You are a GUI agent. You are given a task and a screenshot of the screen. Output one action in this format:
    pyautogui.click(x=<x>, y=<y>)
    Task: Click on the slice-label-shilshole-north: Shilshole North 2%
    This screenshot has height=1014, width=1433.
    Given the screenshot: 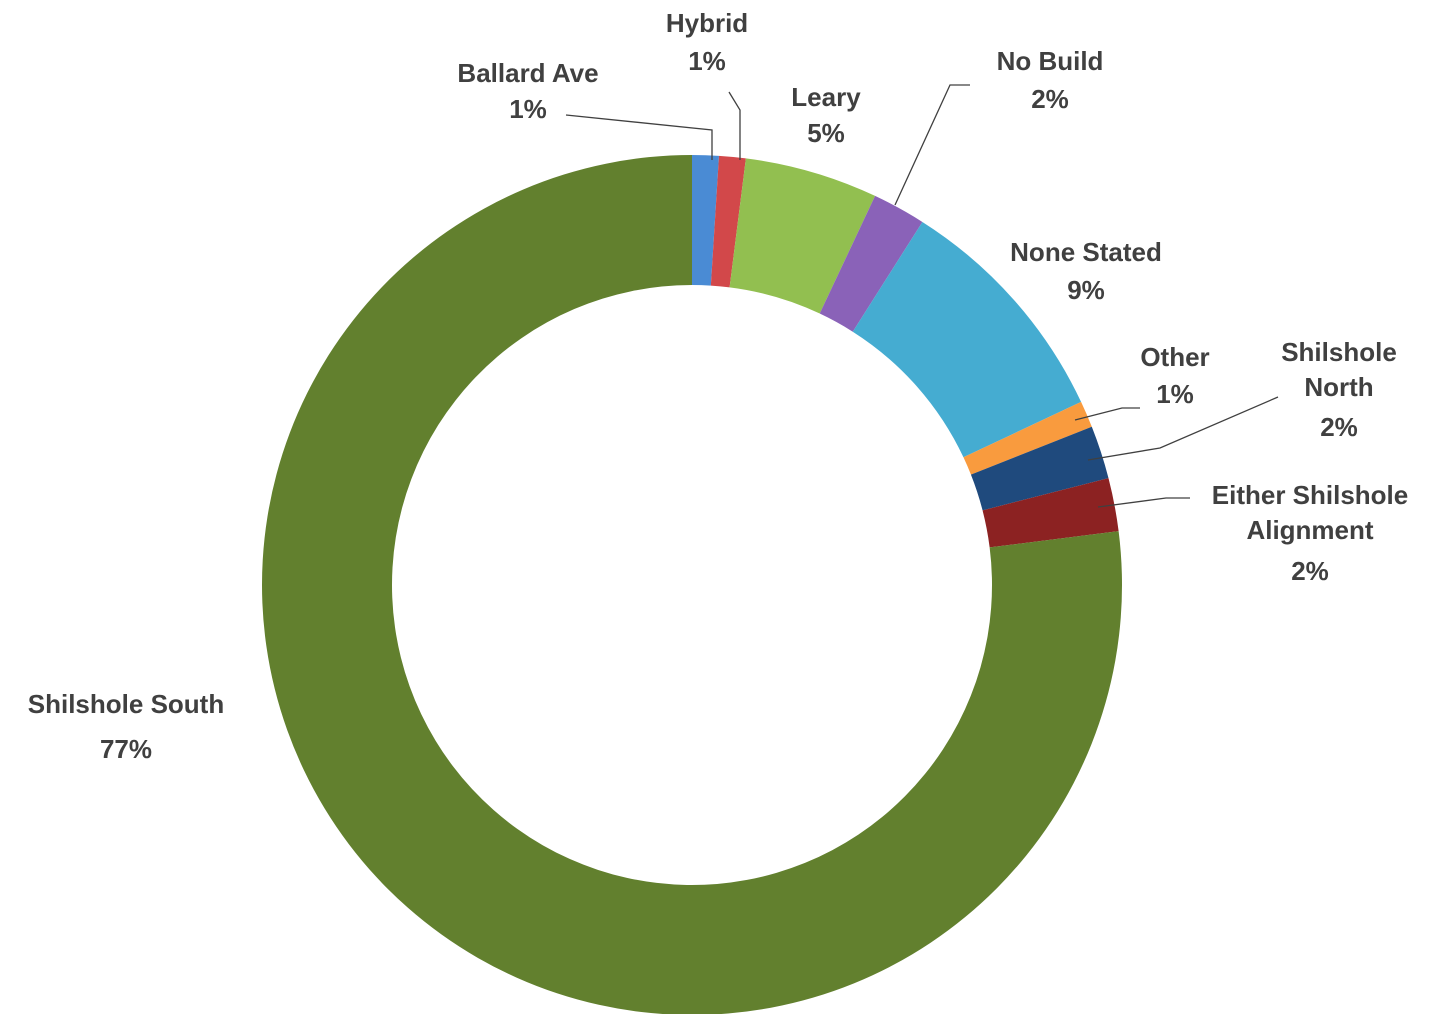 What is the action you would take?
    pyautogui.click(x=1339, y=389)
    